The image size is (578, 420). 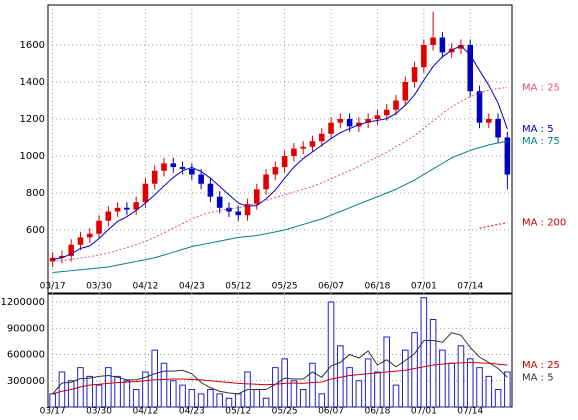 What do you see at coordinates (35, 193) in the screenshot?
I see `y-tick-label: 800` at bounding box center [35, 193].